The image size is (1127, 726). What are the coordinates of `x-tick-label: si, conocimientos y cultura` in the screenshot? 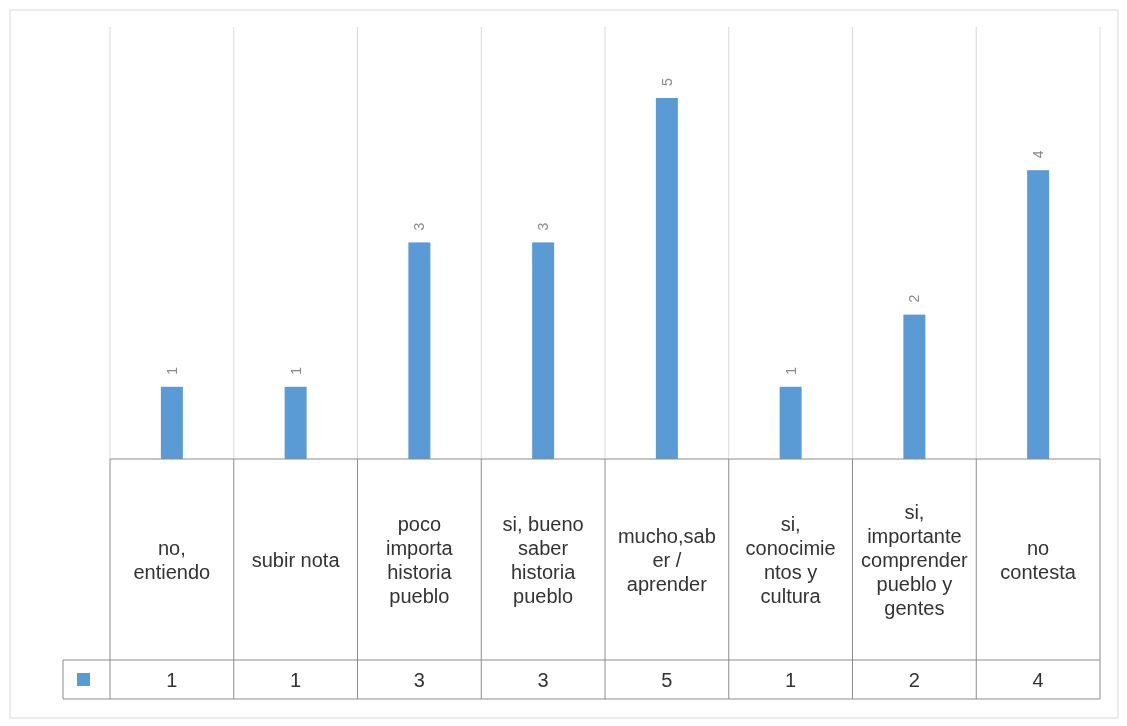 It's located at (790, 559).